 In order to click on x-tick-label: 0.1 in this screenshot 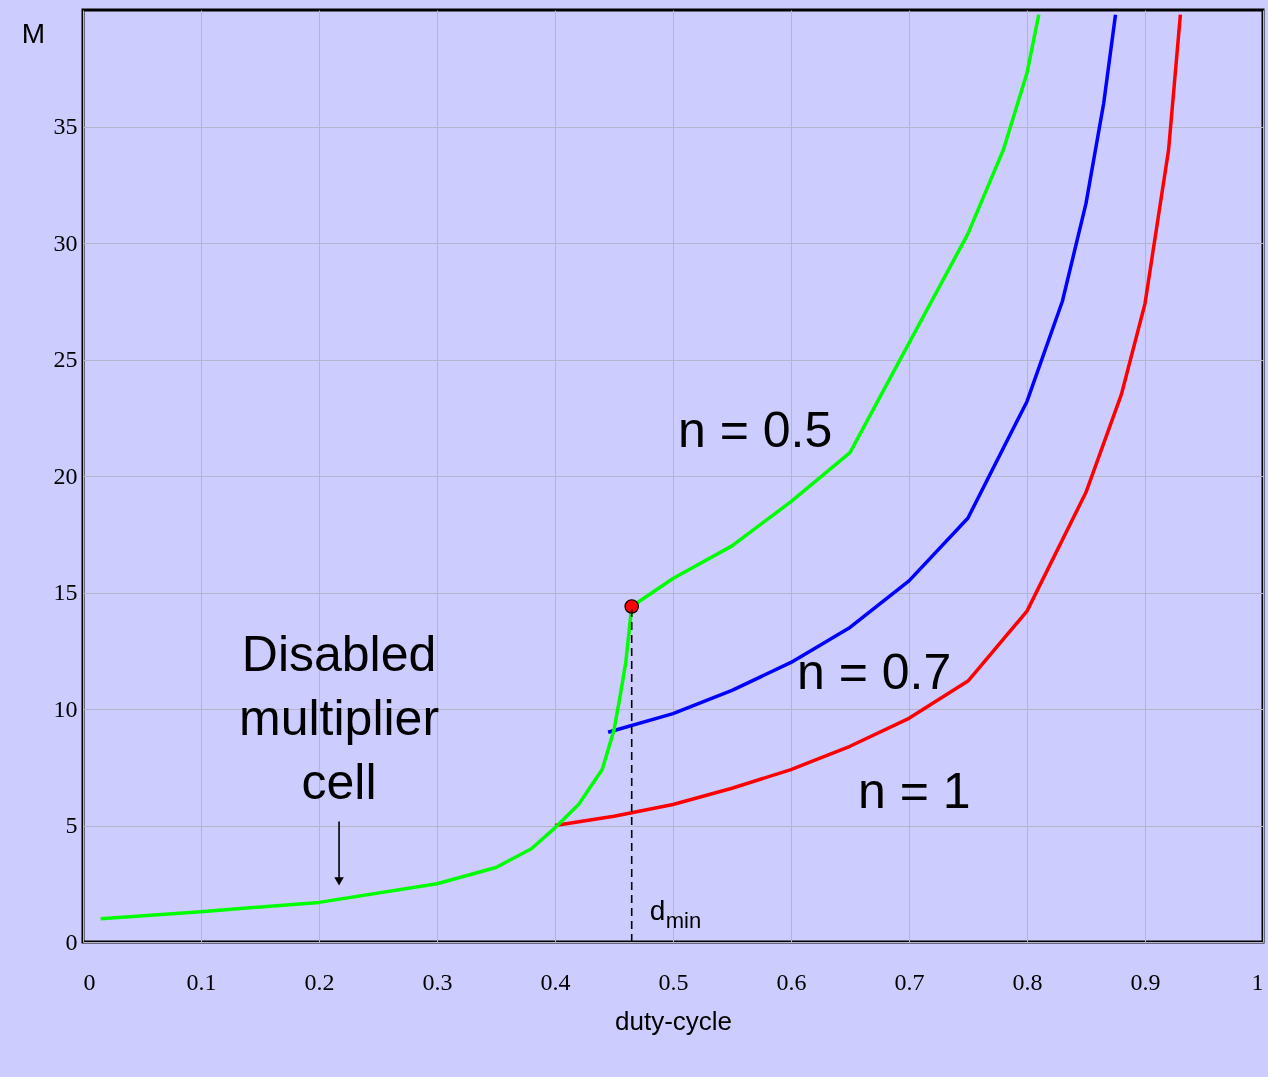, I will do `click(201, 981)`.